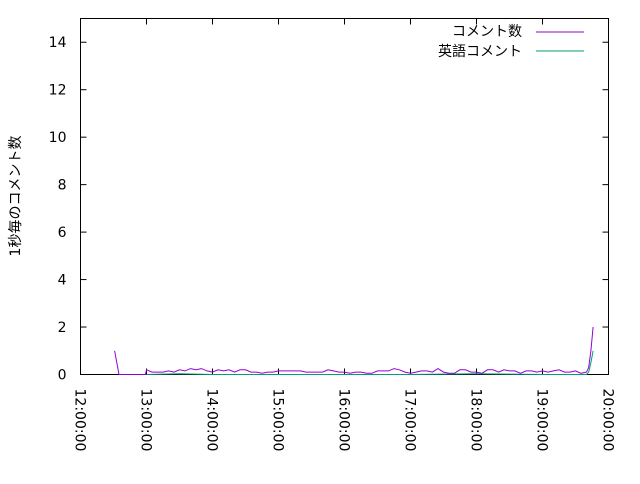 Image resolution: width=640 pixels, height=484 pixels. What do you see at coordinates (608, 420) in the screenshot?
I see `x-tick-label: 20:00:00` at bounding box center [608, 420].